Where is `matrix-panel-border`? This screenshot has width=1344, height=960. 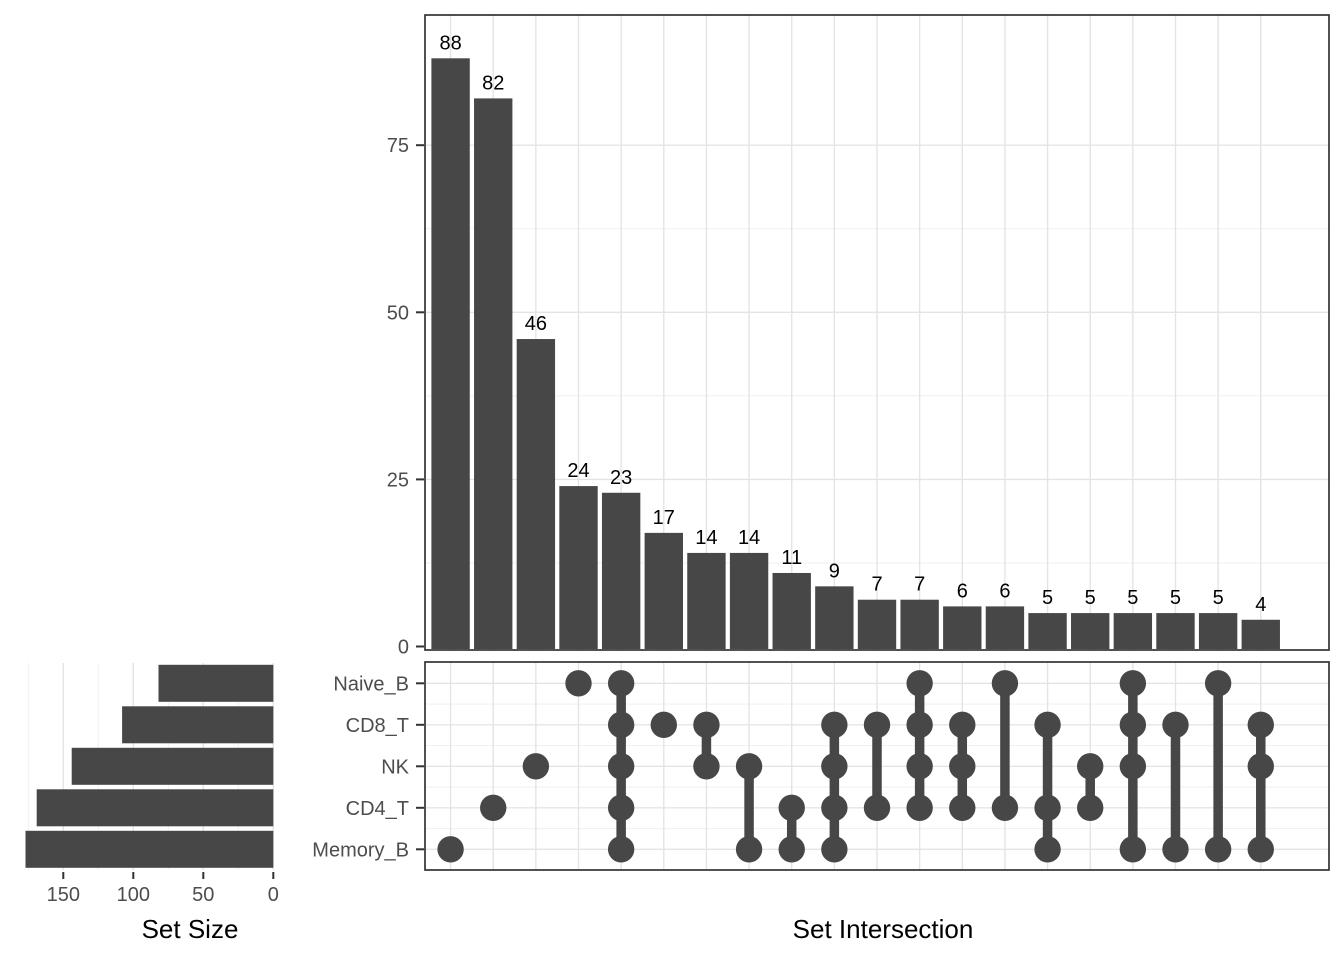 matrix-panel-border is located at coordinates (877, 766).